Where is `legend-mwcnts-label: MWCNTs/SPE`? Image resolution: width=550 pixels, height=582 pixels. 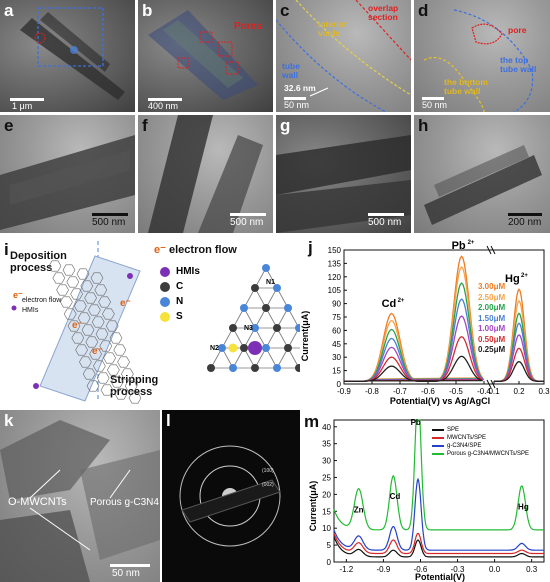 legend-mwcnts-label: MWCNTs/SPE is located at coordinates (466, 438).